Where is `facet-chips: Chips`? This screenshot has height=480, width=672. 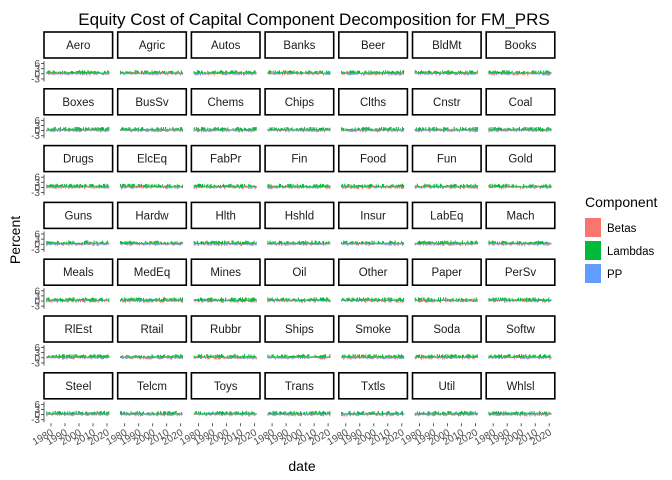
facet-chips: Chips is located at coordinates (299, 110).